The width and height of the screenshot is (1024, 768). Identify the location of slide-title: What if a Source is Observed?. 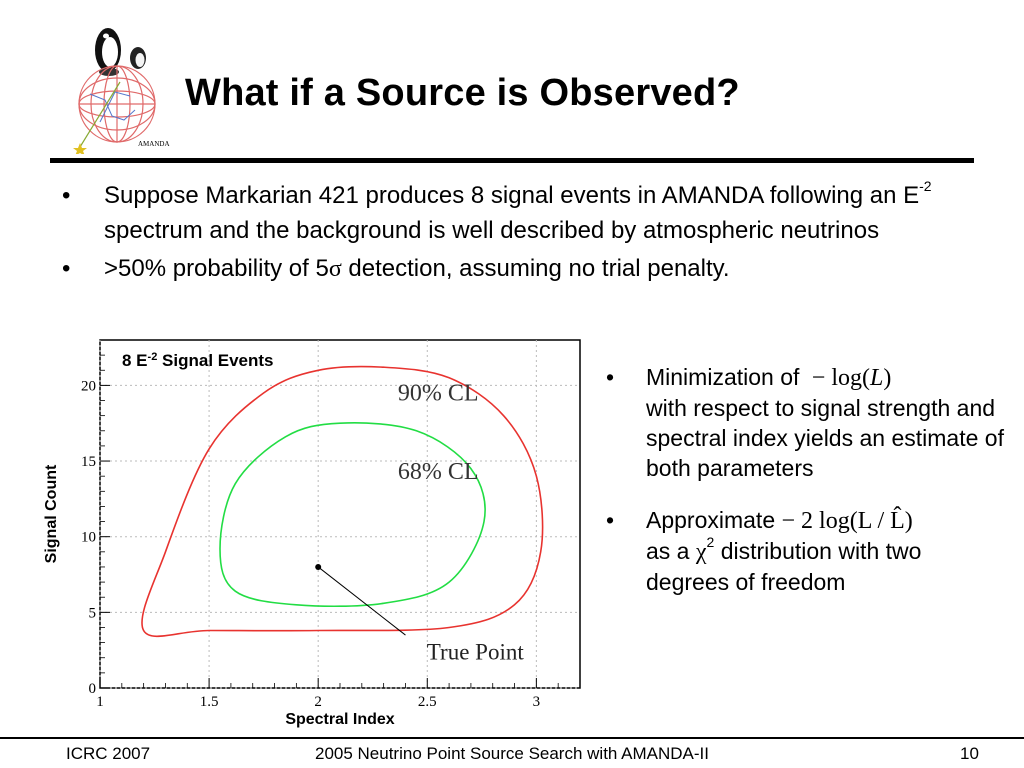
(462, 93).